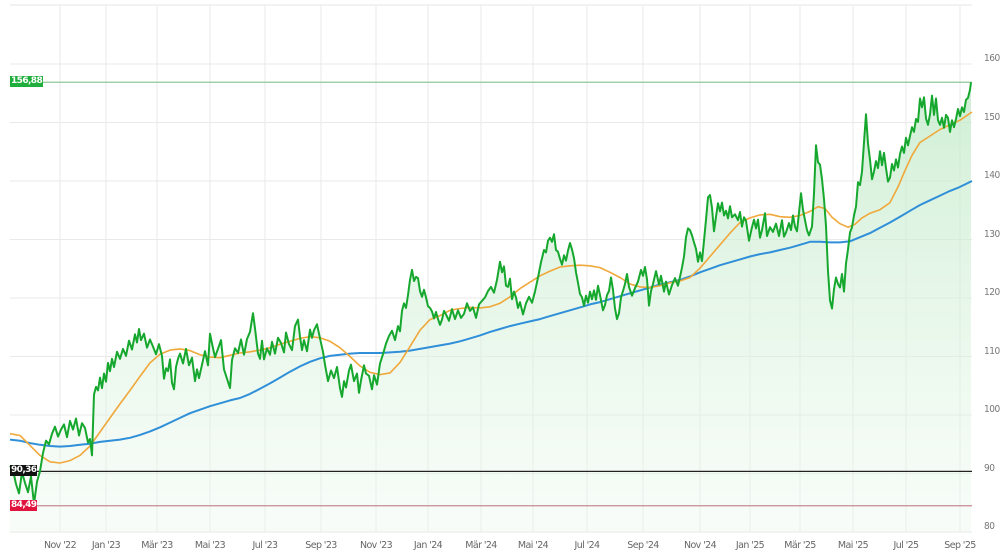 The width and height of the screenshot is (1000, 551). Describe the element at coordinates (992, 58) in the screenshot. I see `y-tick-label: 160` at that location.